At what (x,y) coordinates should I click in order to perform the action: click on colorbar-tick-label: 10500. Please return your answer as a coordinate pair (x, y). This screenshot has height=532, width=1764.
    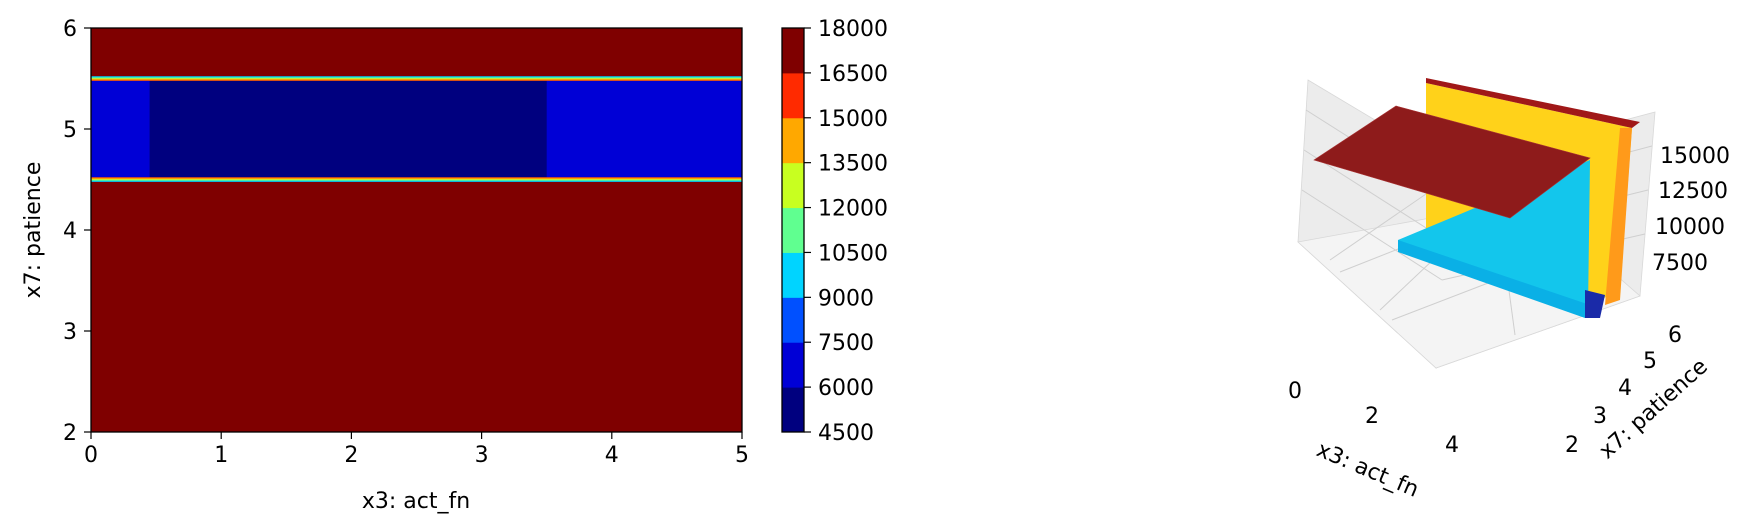
    Looking at the image, I should click on (853, 253).